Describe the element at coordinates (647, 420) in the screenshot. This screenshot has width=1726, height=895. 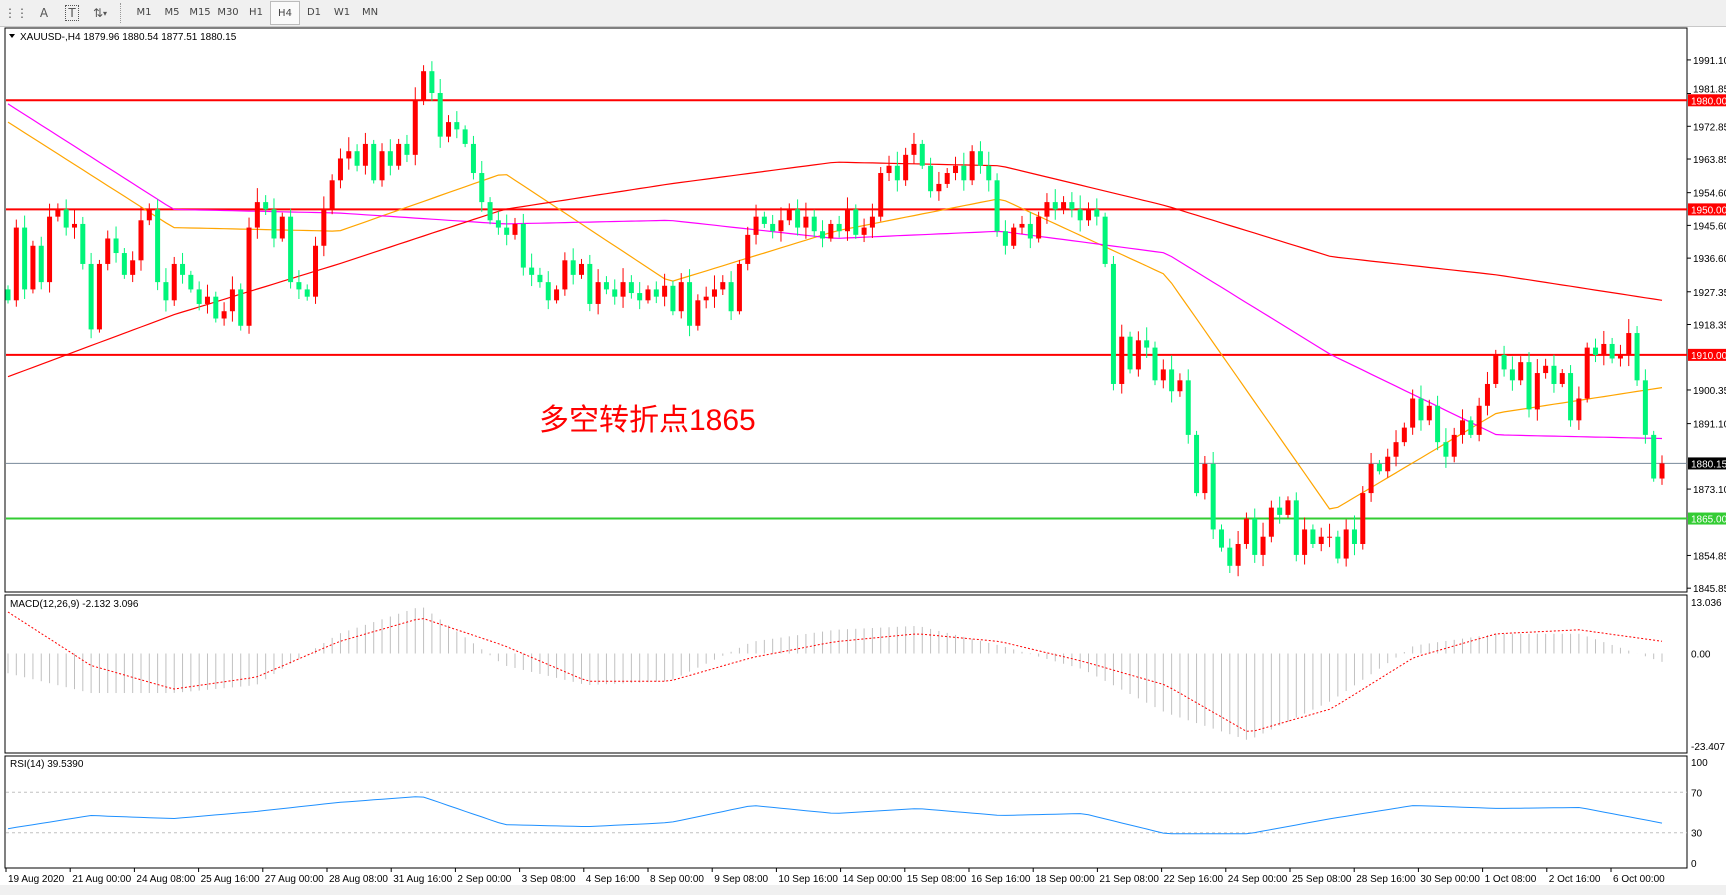
I see `annotation-text: 多空转折点1865` at that location.